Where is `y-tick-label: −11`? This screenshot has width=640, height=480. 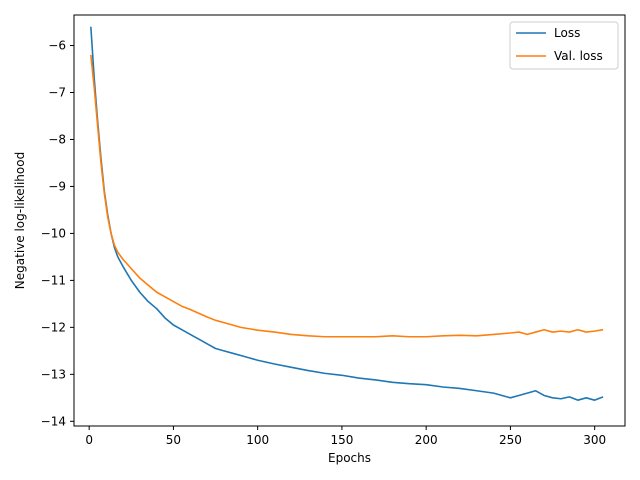 y-tick-label: −11 is located at coordinates (53, 280).